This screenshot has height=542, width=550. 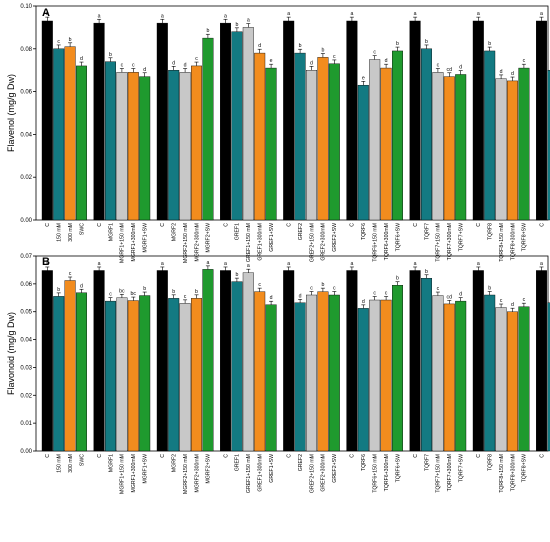 What do you see at coordinates (238, 231) in the screenshot?
I see `x-tick-label: GREF1` at bounding box center [238, 231].